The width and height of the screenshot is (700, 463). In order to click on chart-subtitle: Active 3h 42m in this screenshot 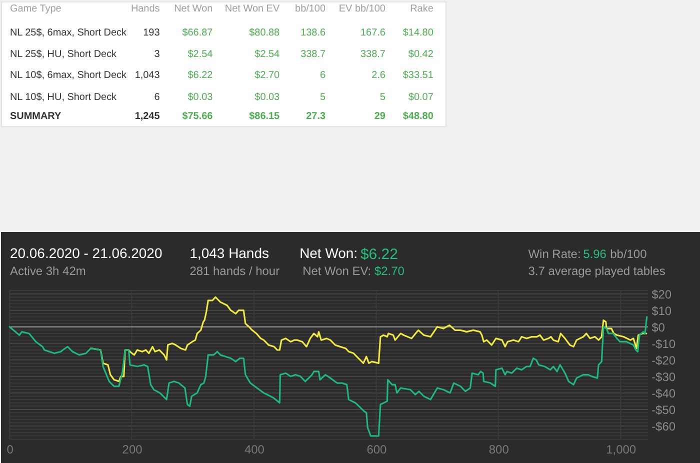, I will do `click(48, 271)`.